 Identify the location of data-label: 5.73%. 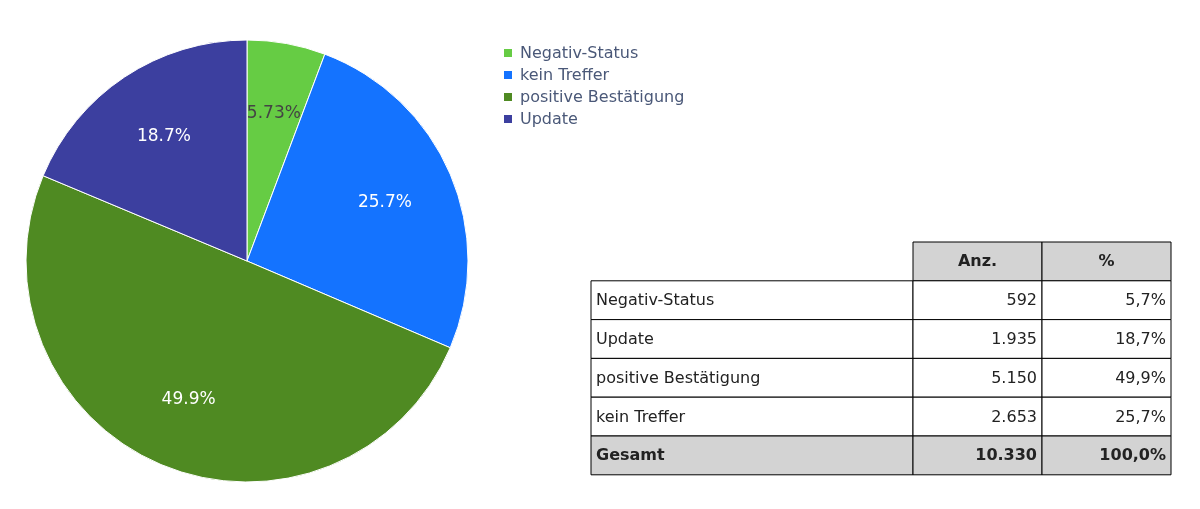
(273, 112).